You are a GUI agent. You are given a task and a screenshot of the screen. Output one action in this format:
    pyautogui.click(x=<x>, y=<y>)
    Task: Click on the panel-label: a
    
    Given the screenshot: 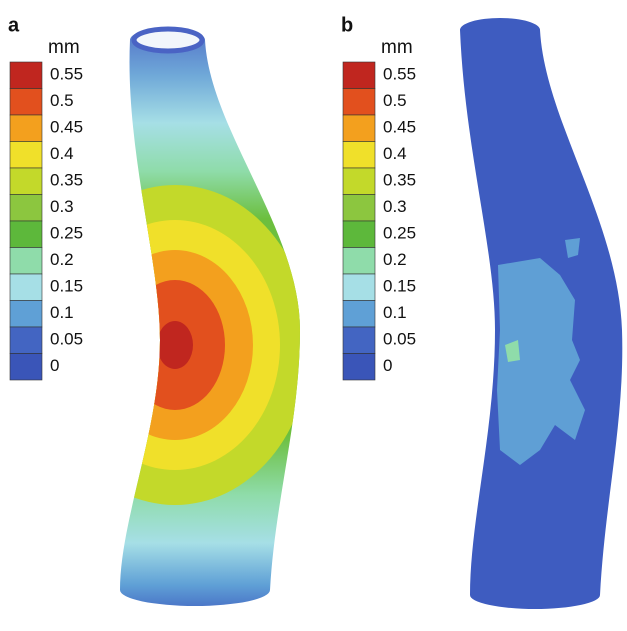 What is the action you would take?
    pyautogui.click(x=14, y=25)
    